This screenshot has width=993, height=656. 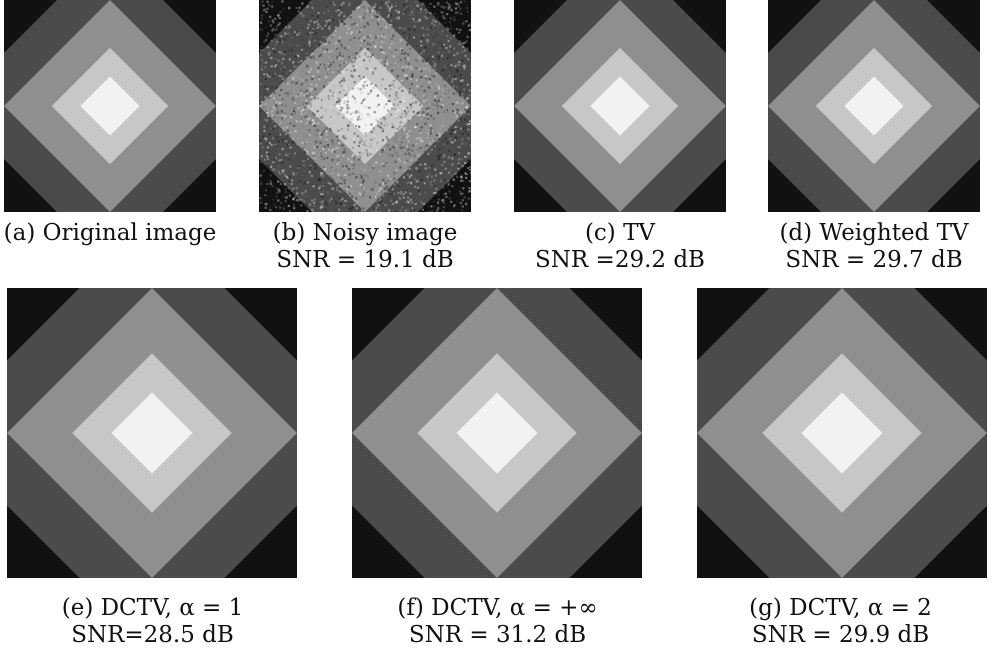 What do you see at coordinates (365, 233) in the screenshot?
I see `caption-label: (b) Noisy image` at bounding box center [365, 233].